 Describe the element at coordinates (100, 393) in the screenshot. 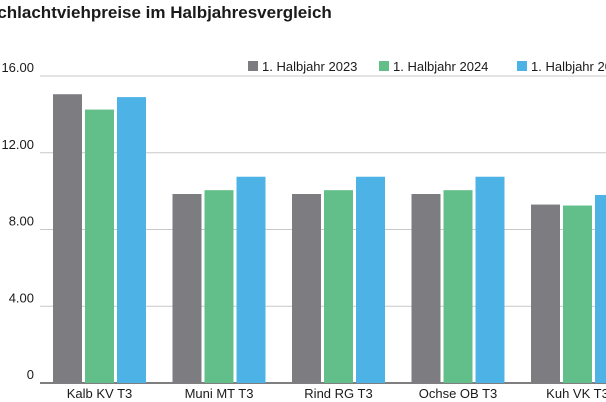

I see `x-category-label: Kalb KV T3` at that location.